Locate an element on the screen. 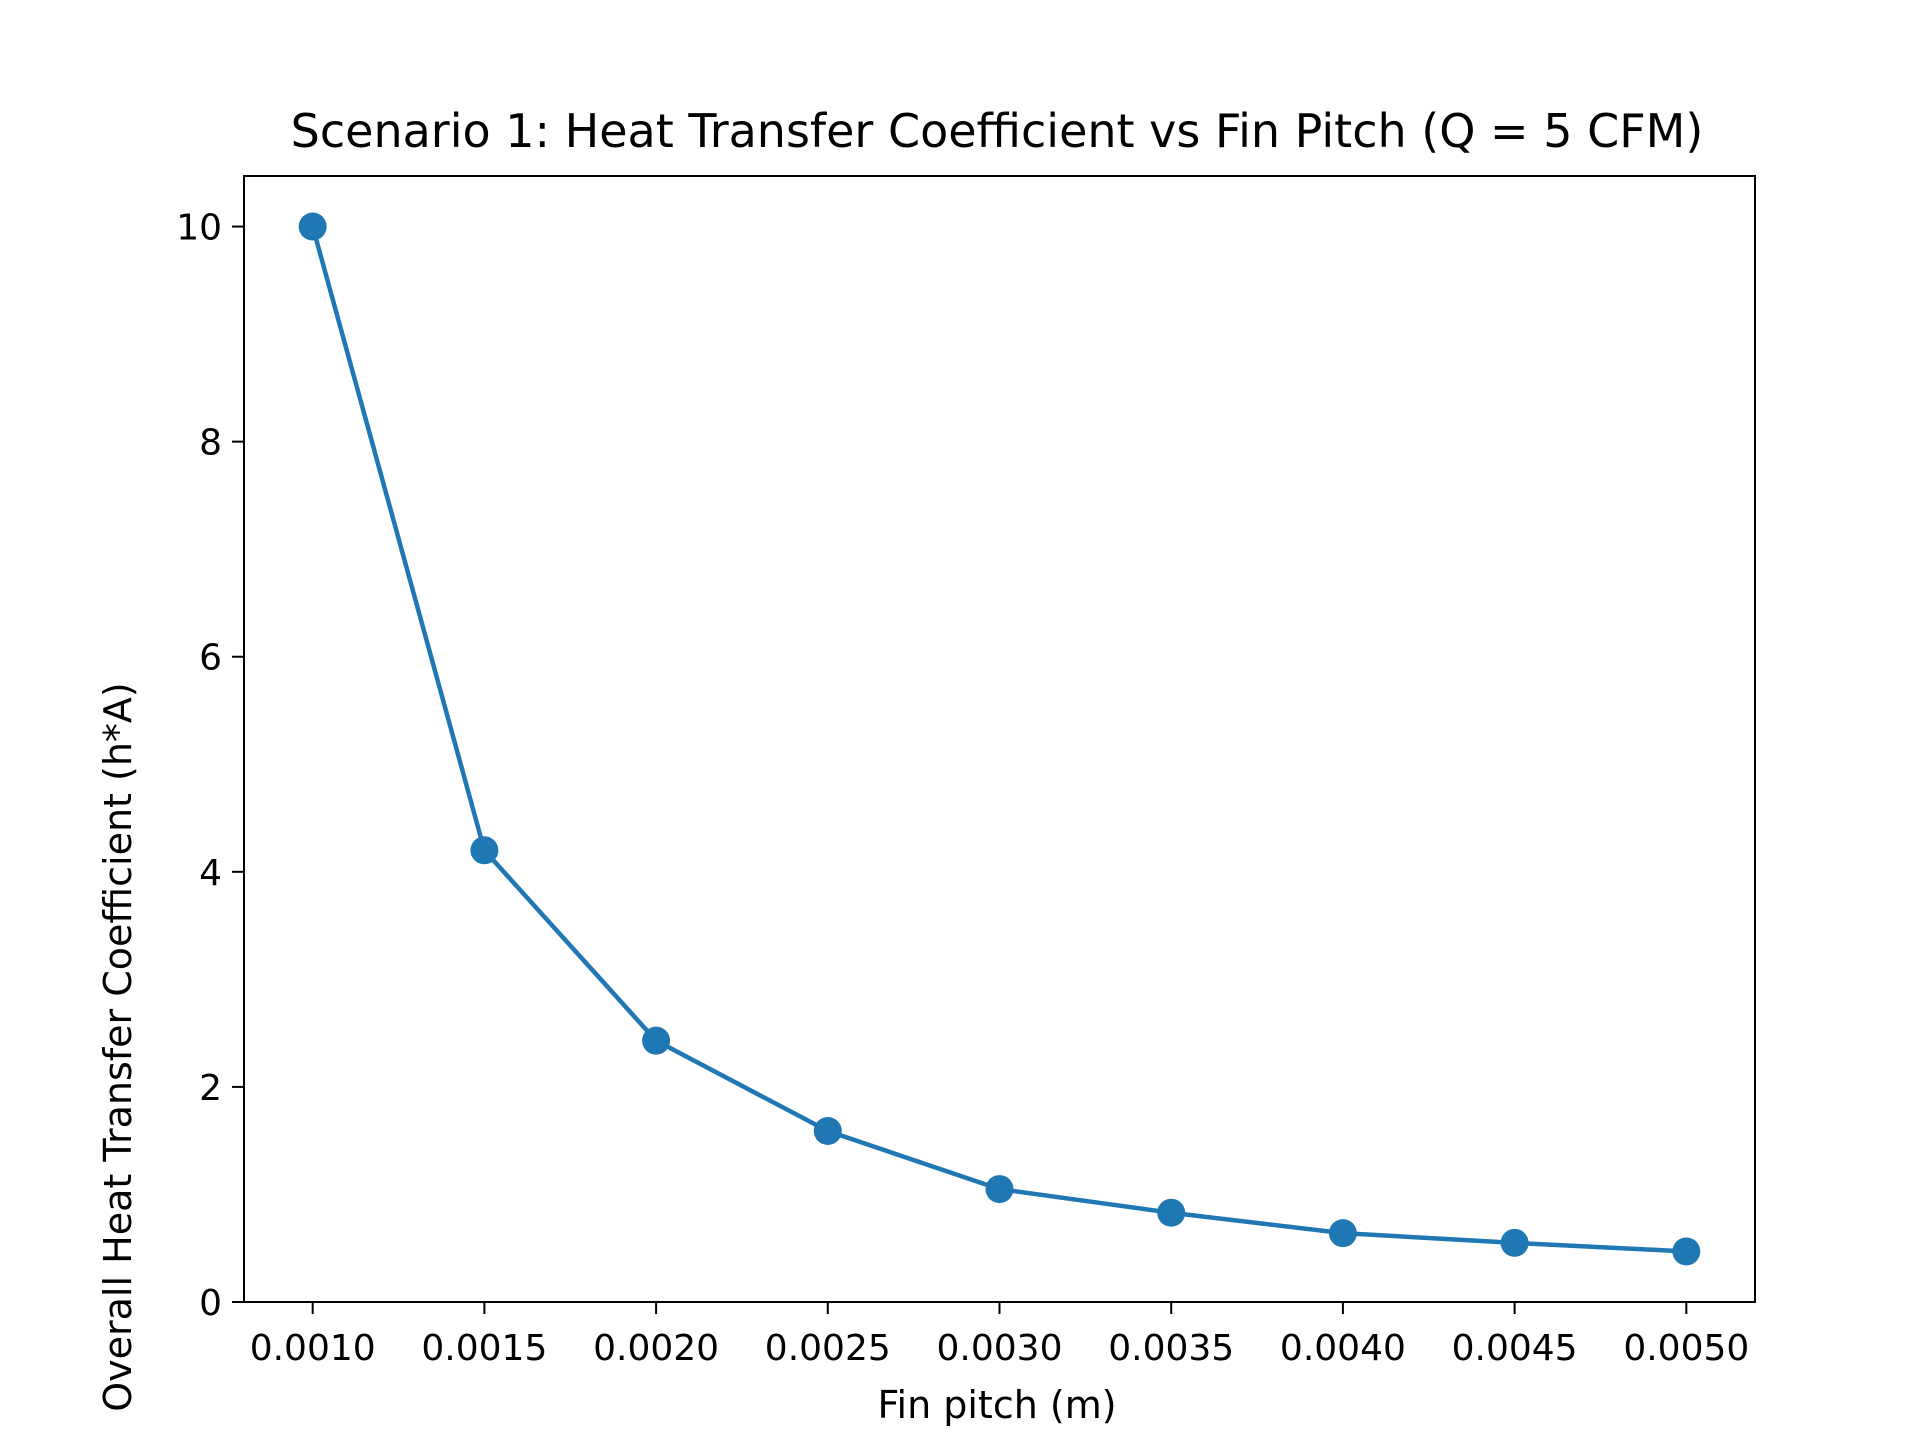  x-tick-label: 0.0035 is located at coordinates (1171, 1348).